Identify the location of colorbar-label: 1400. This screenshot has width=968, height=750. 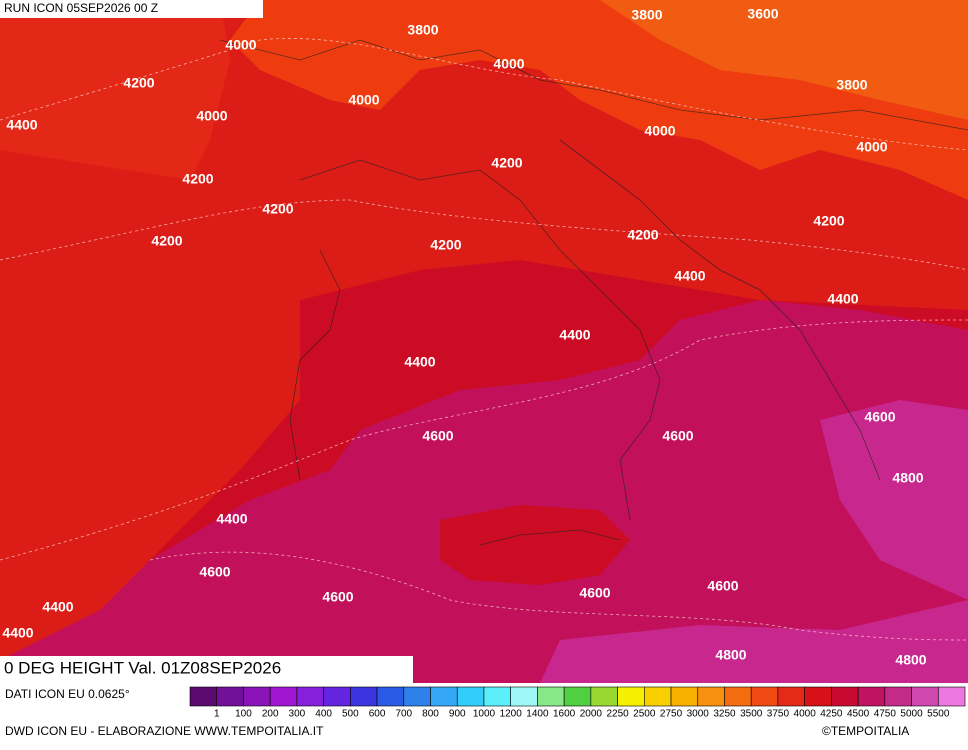
(537, 714).